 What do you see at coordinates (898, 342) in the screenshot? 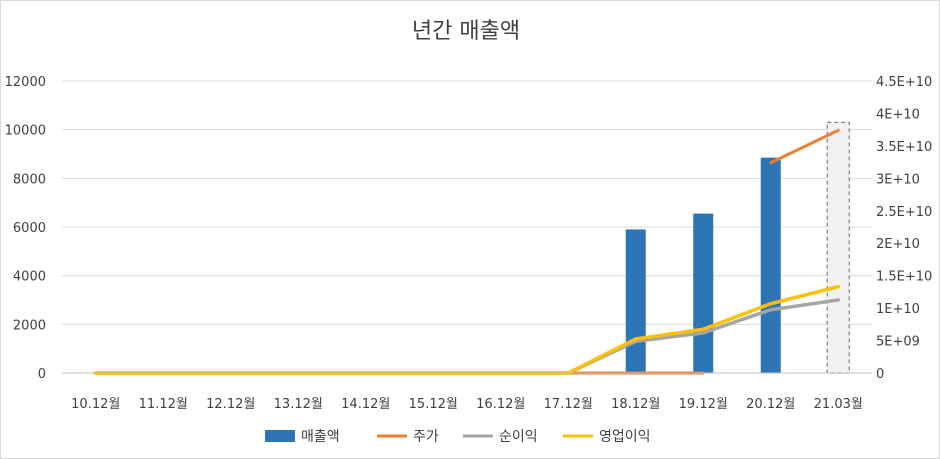
I see `y2-tick-label: 5E+09` at bounding box center [898, 342].